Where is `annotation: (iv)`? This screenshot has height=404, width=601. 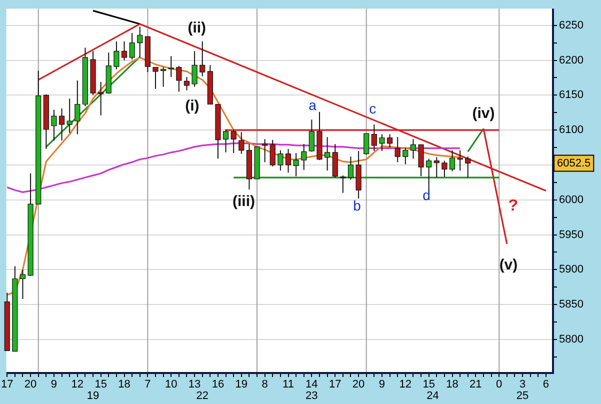
annotation: (iv) is located at coordinates (483, 113).